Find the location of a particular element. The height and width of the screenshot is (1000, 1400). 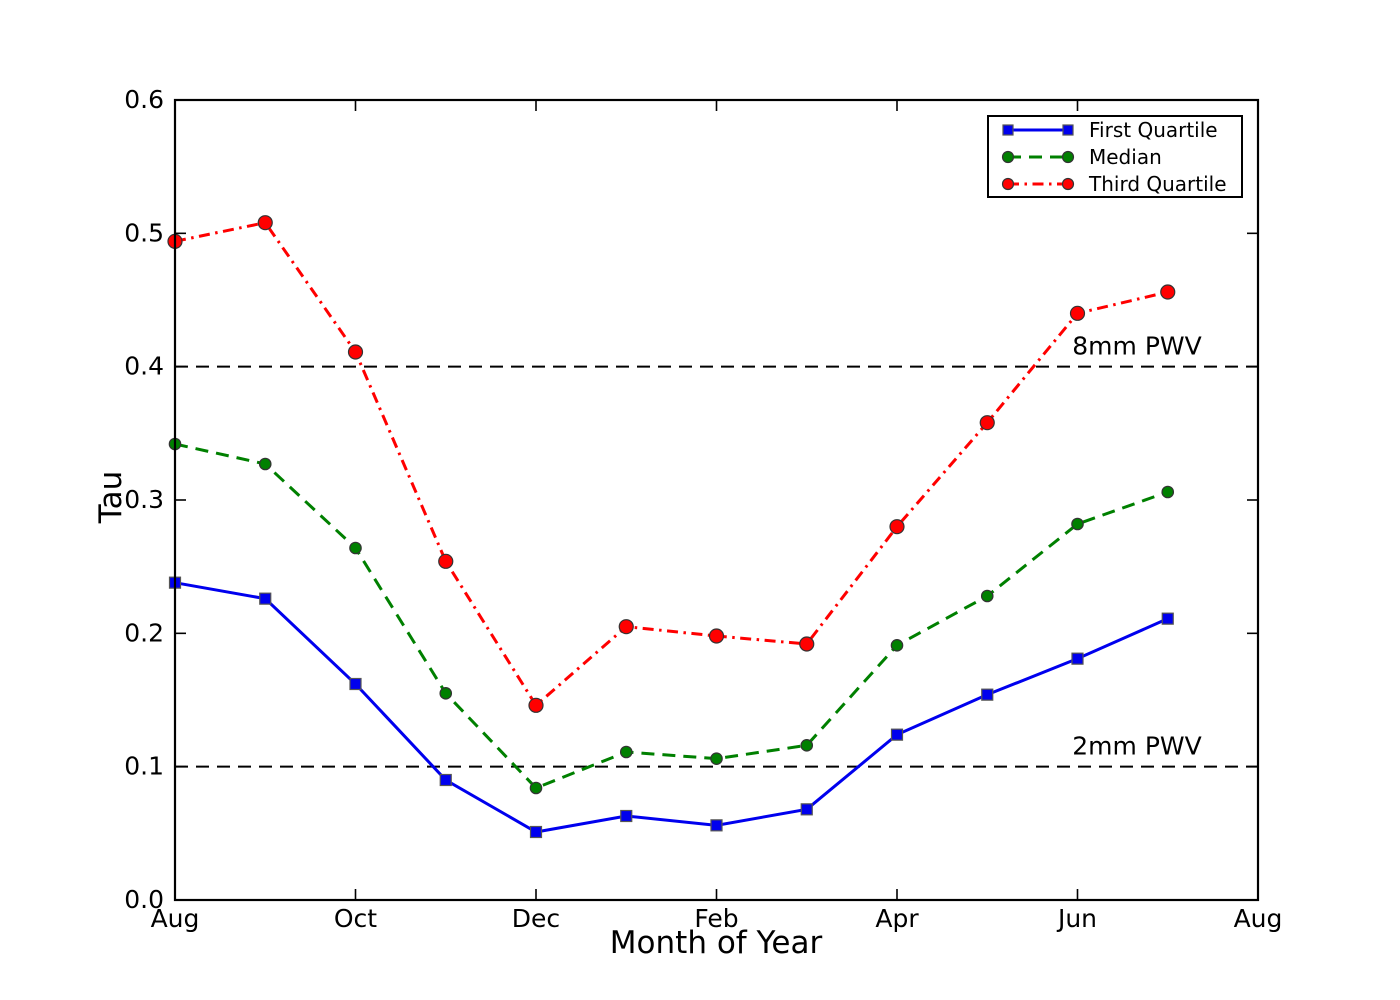

x-tick-label: Jun is located at coordinates (1076, 918).